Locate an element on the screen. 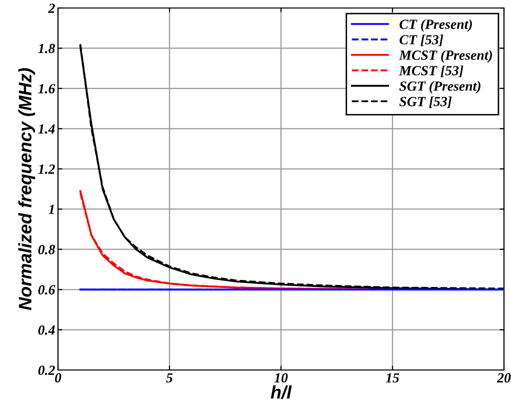 The height and width of the screenshot is (416, 511). legend-label: SGT [53] is located at coordinates (425, 102).